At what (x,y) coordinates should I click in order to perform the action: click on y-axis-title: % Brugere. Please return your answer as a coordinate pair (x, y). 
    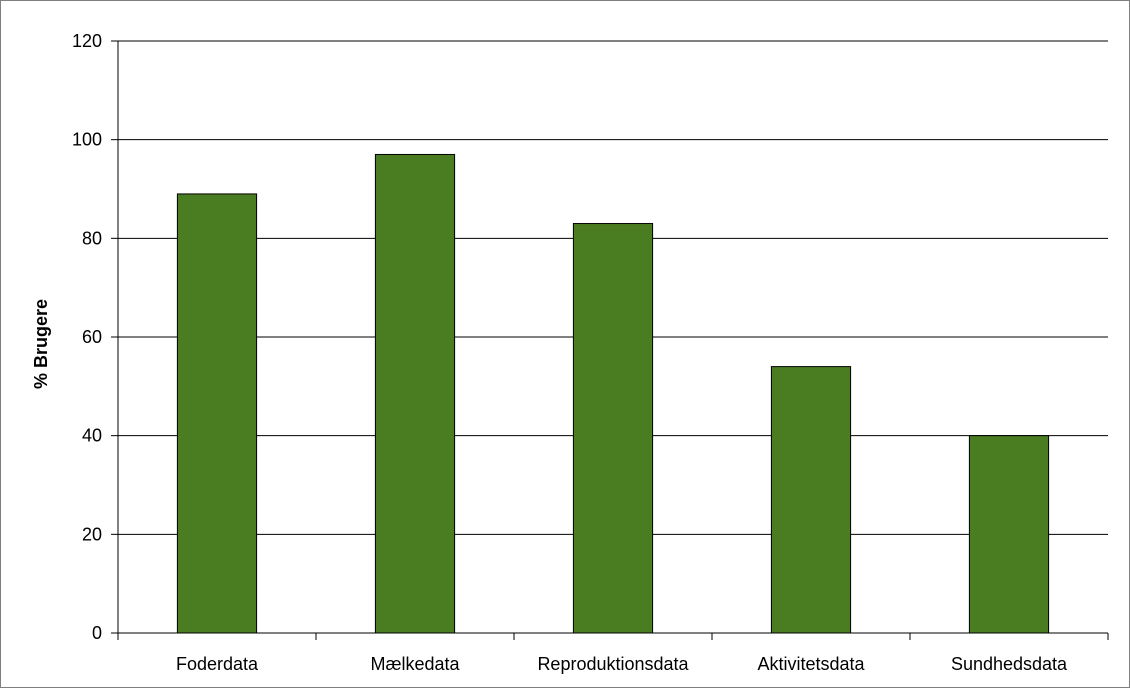
    Looking at the image, I should click on (41, 344).